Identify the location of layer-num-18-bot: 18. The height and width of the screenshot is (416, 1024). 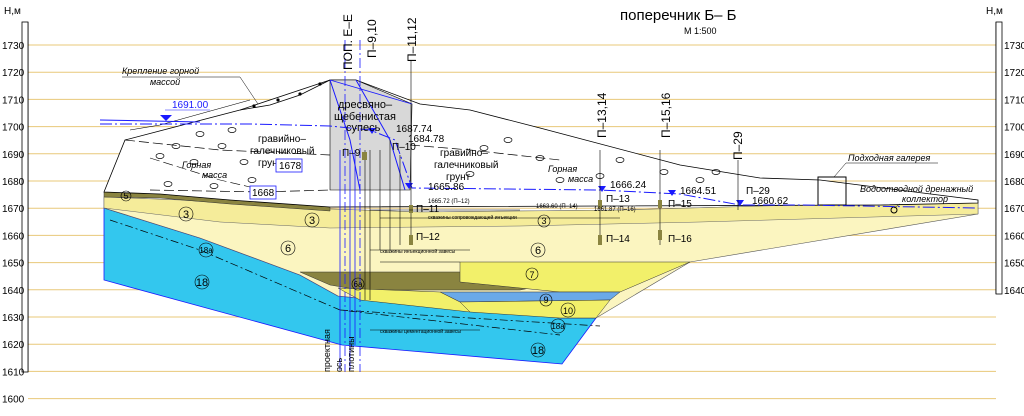
(538, 351).